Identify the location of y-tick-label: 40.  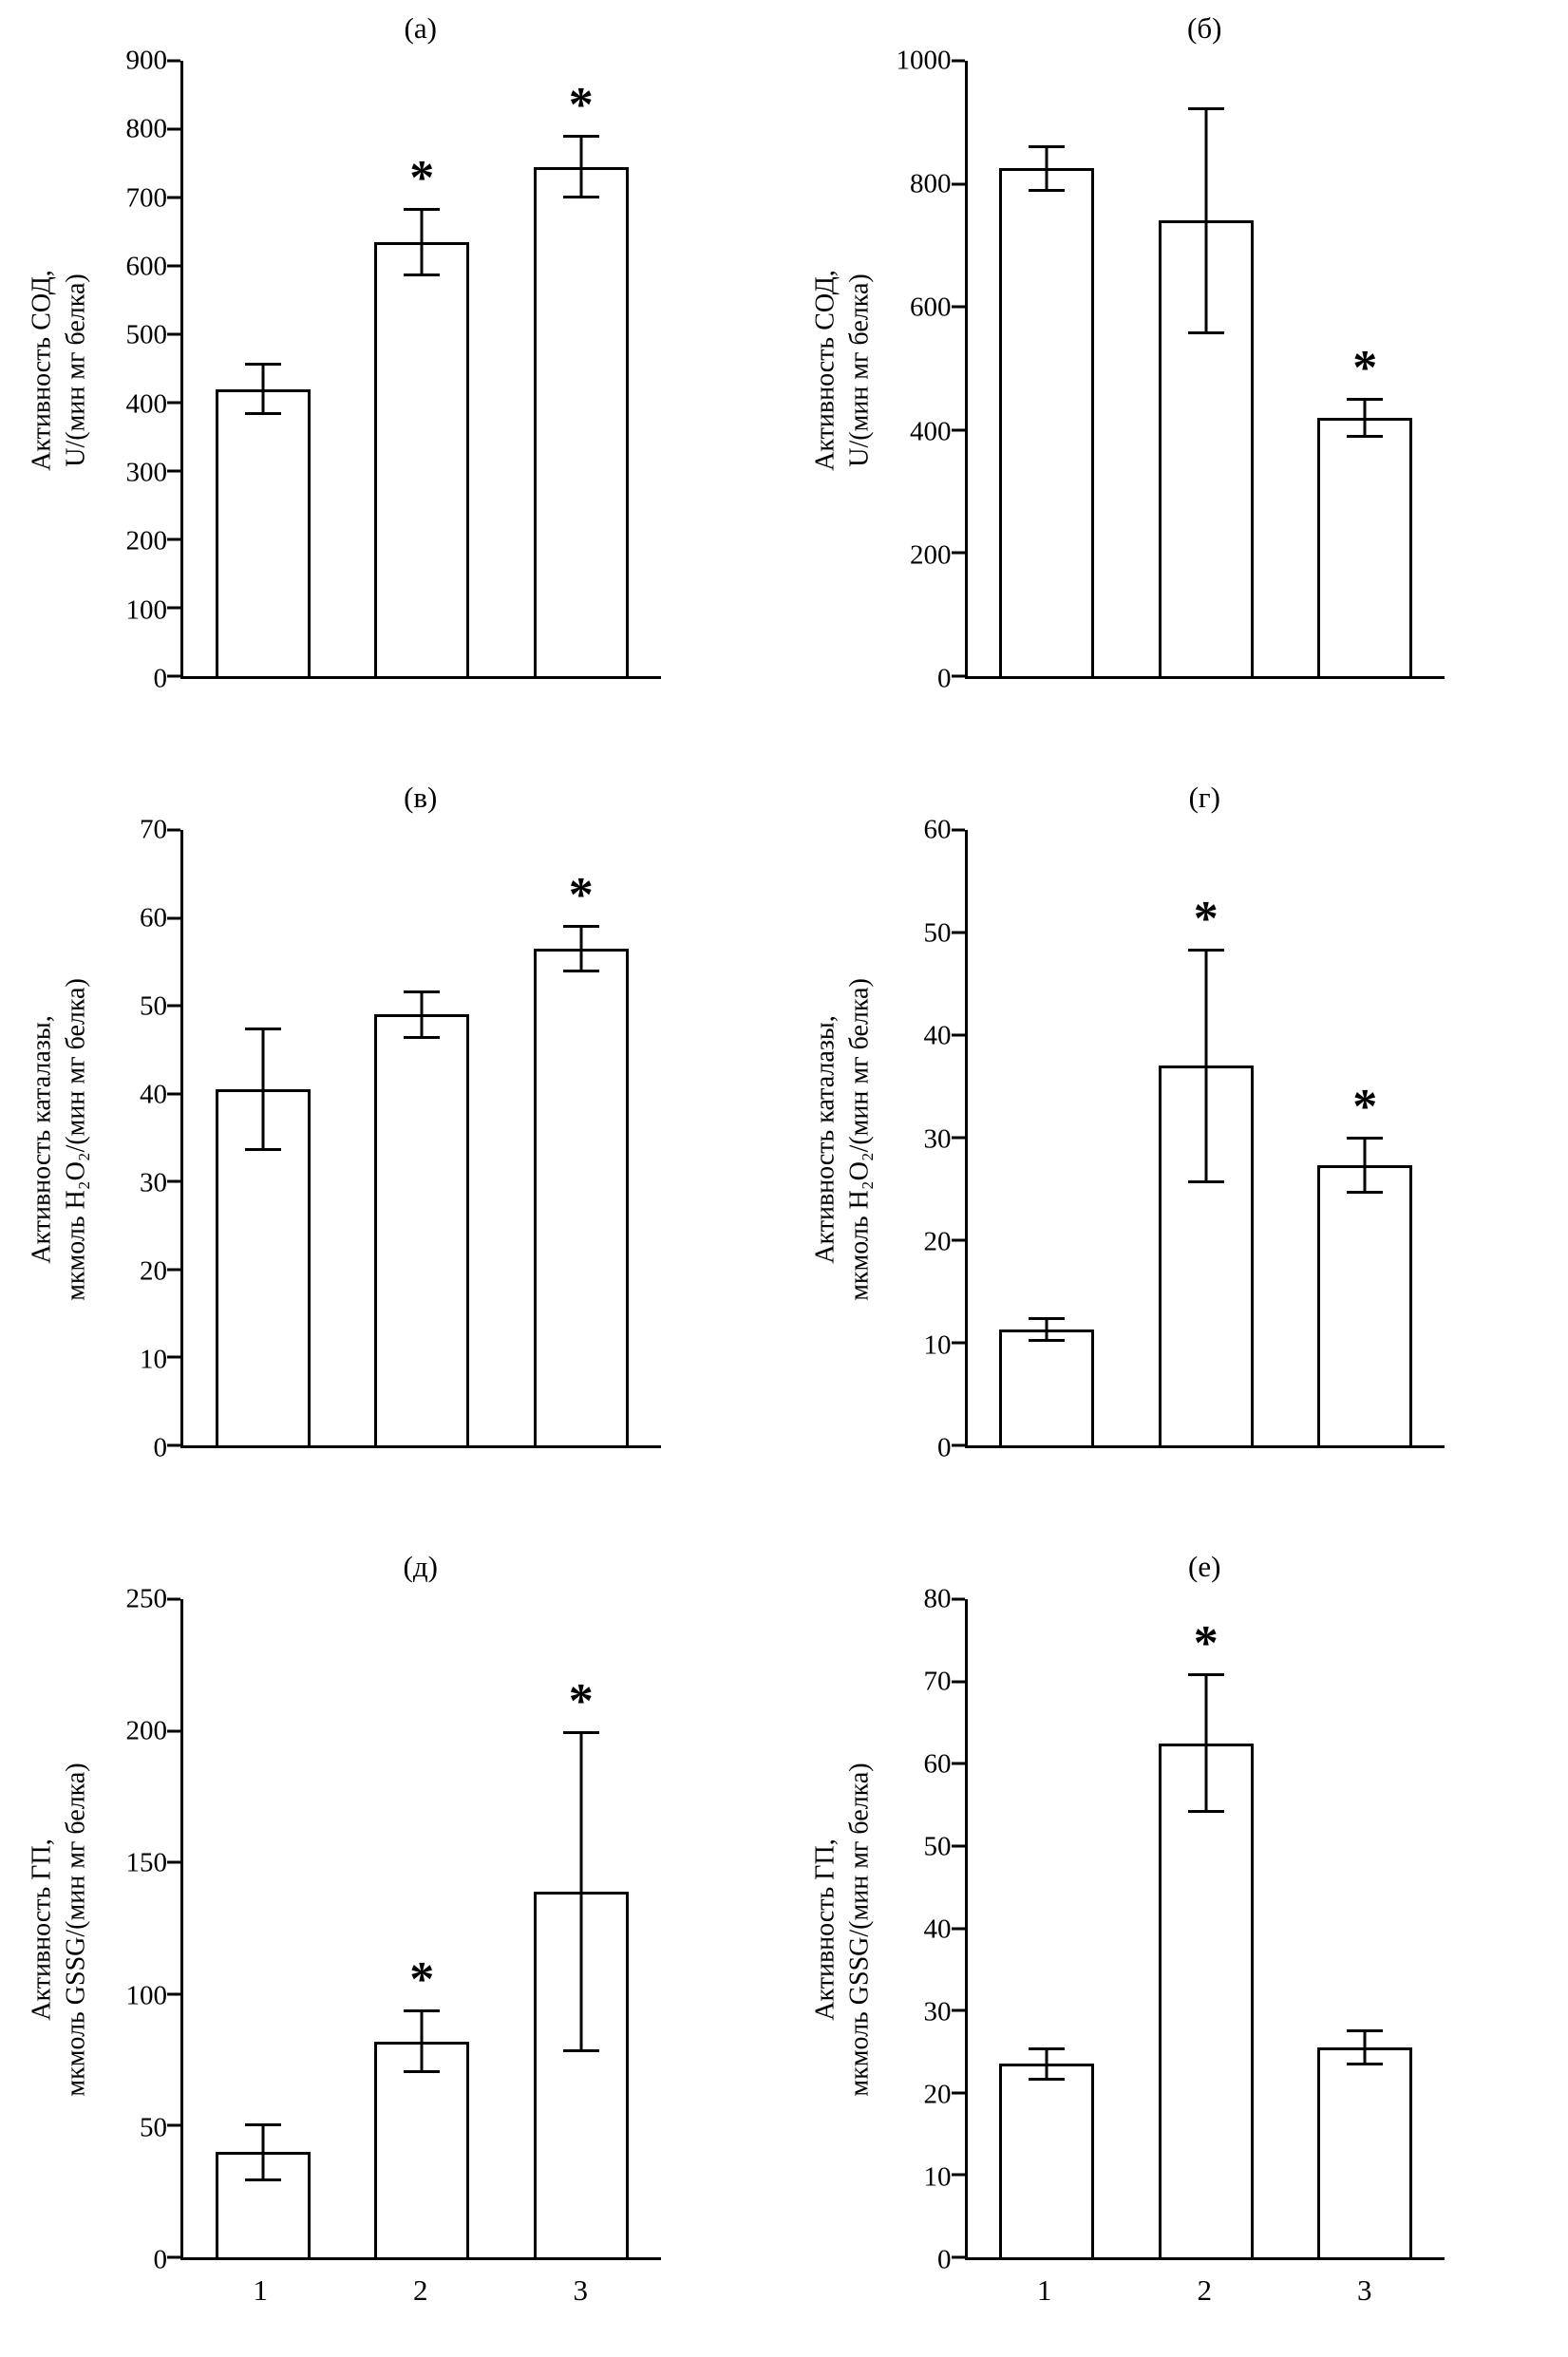
(937, 1035).